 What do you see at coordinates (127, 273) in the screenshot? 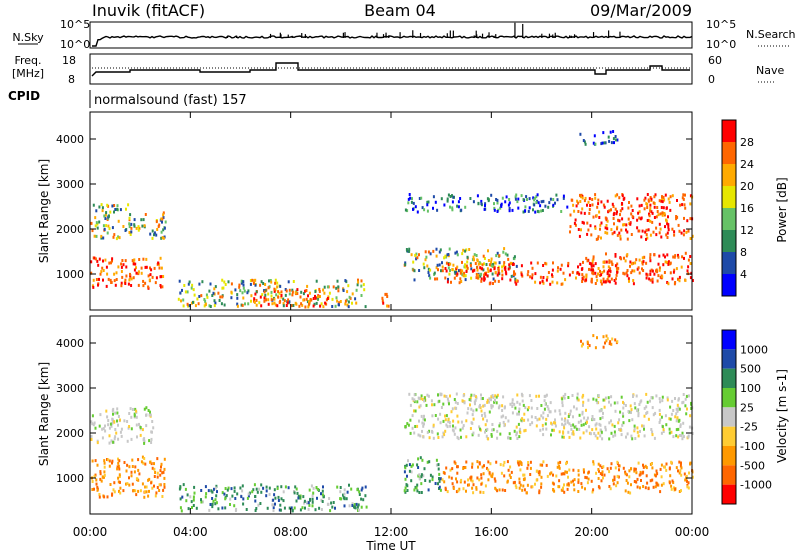
I see `power-band` at bounding box center [127, 273].